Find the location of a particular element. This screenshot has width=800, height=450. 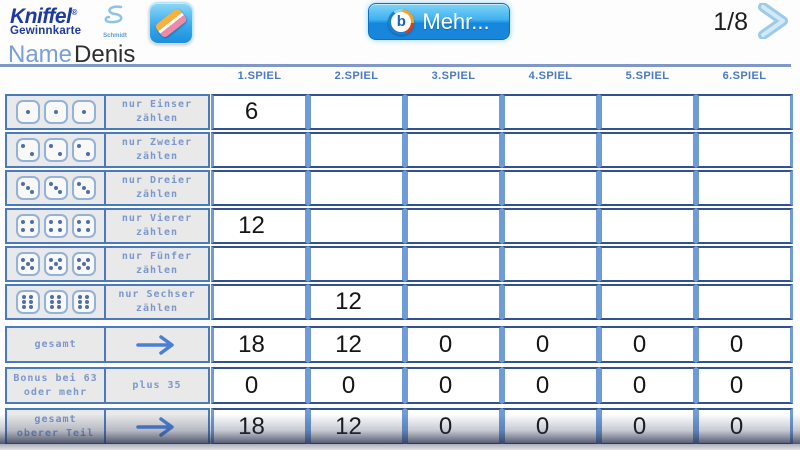

row-label-cell: nur Sechser zählen is located at coordinates (157, 302).